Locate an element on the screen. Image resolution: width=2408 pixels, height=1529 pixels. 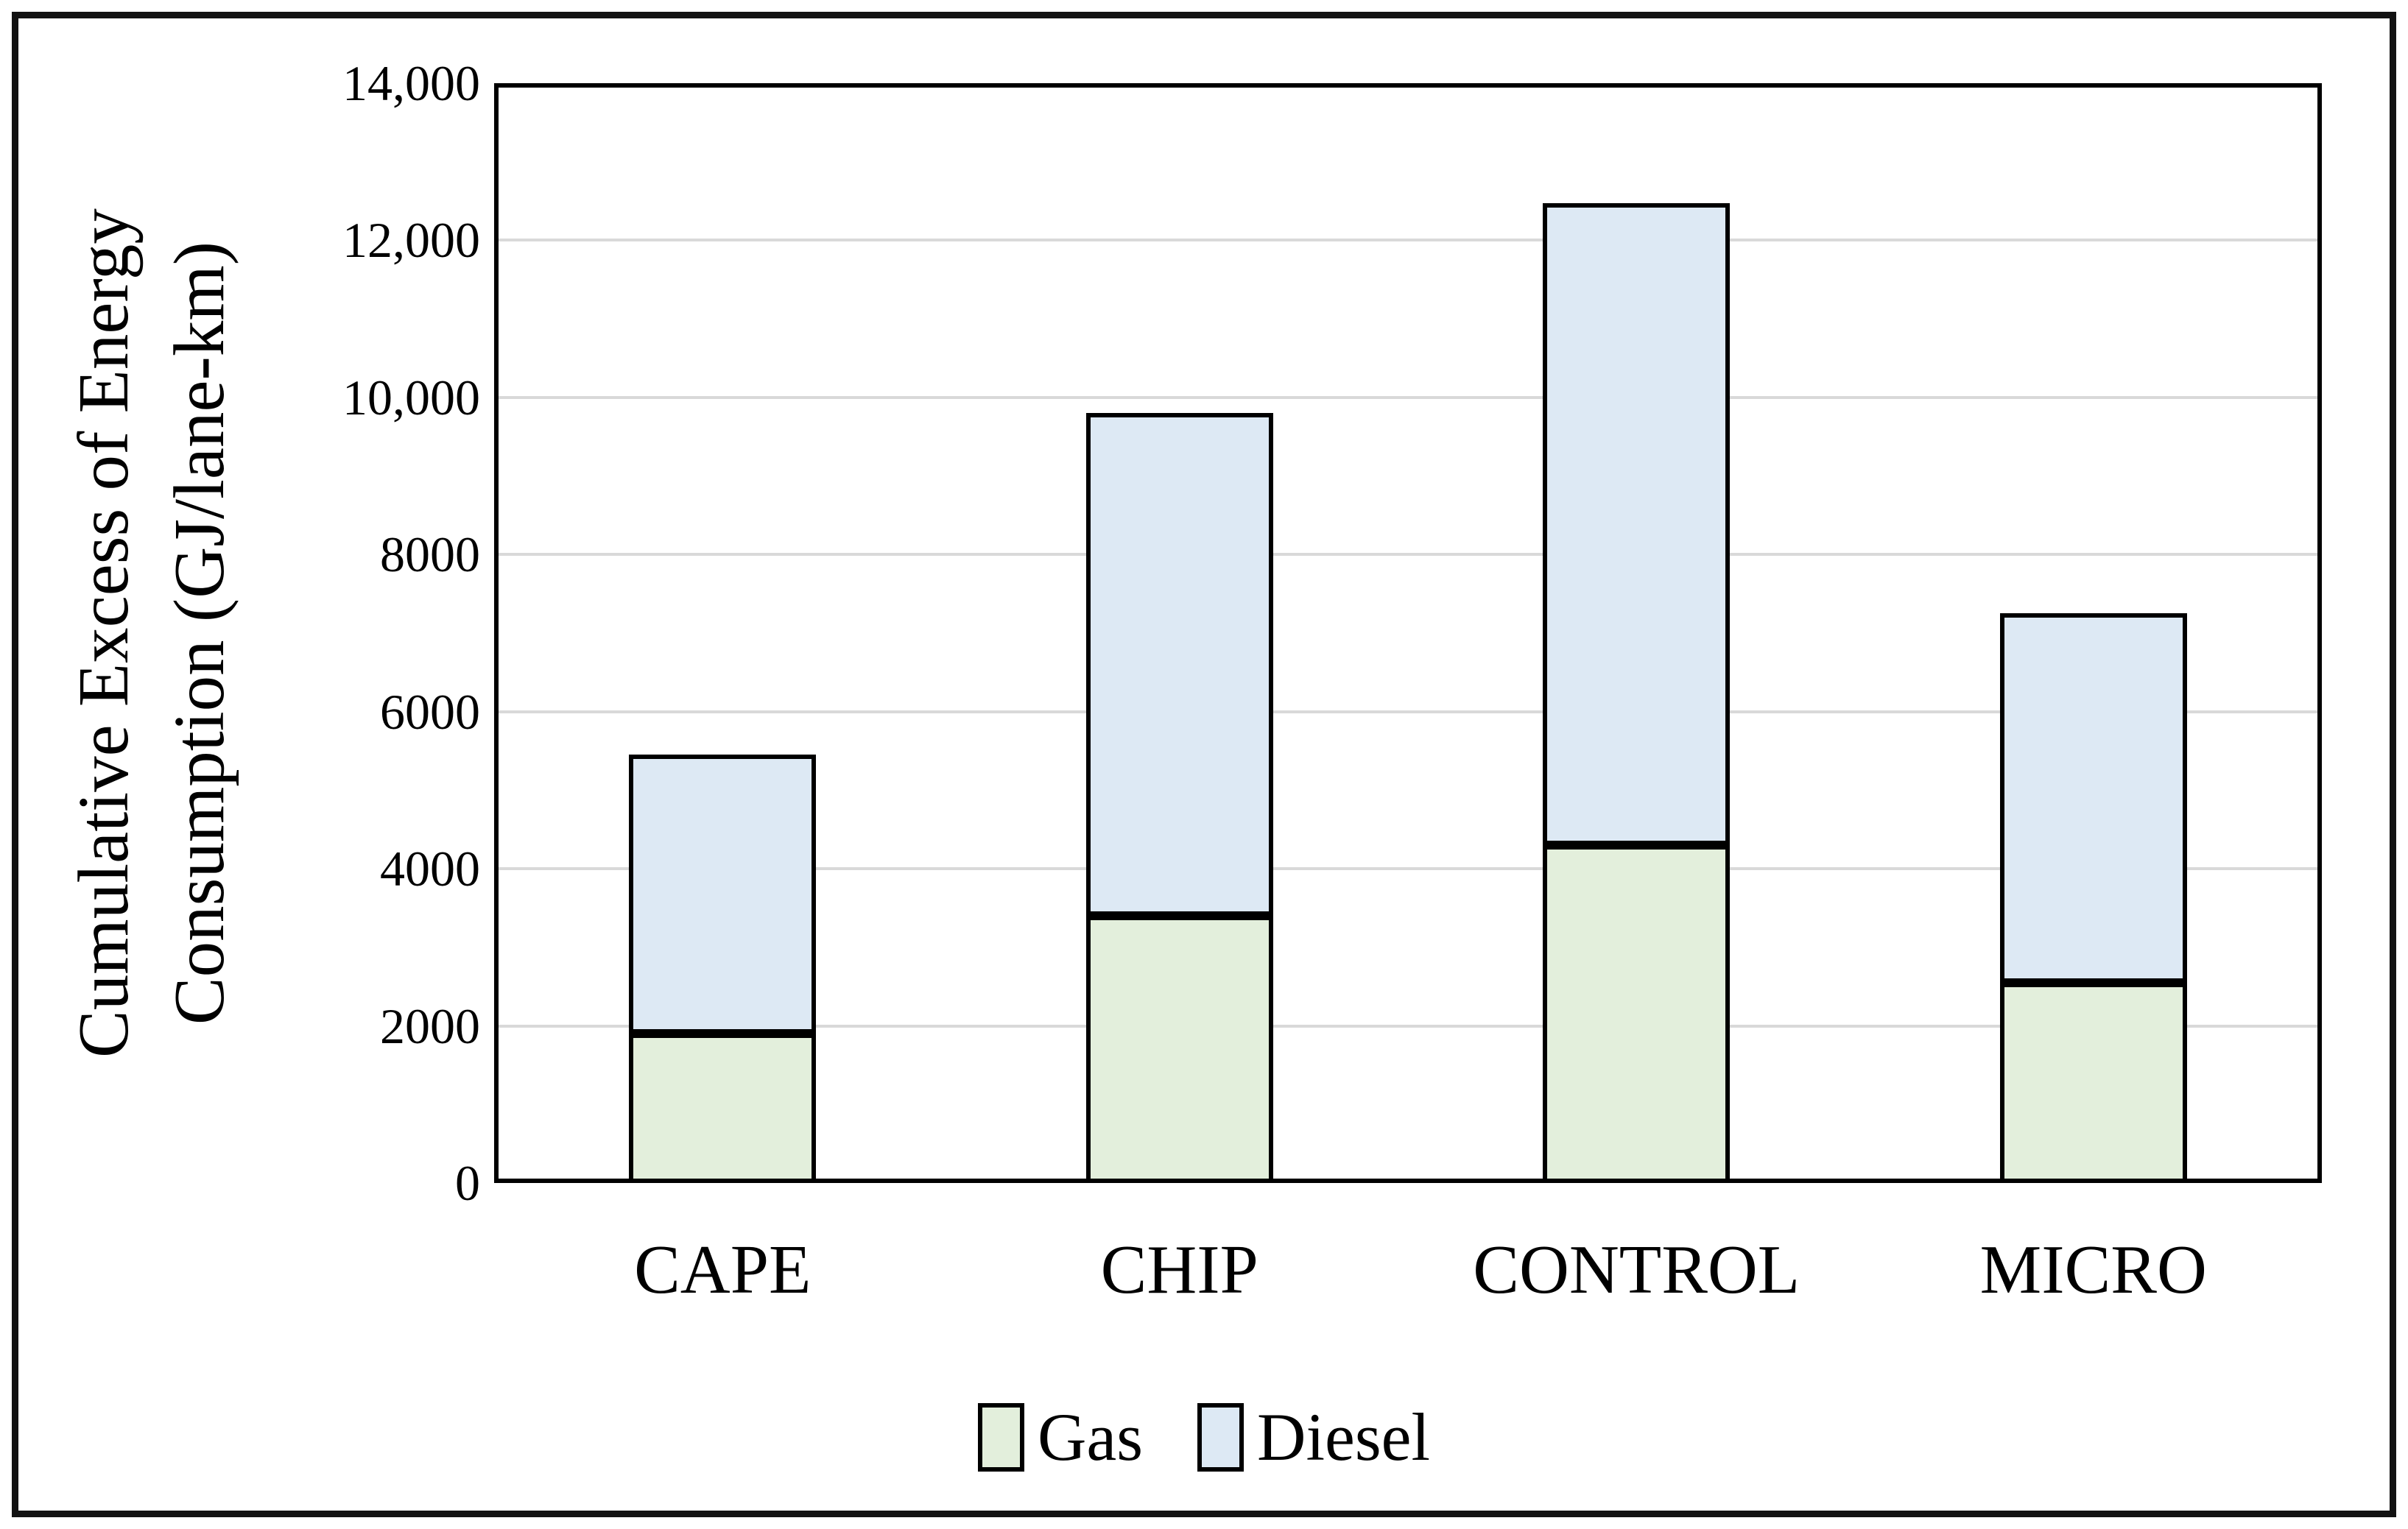
bar-segment-control-diesel is located at coordinates (1637, 524).